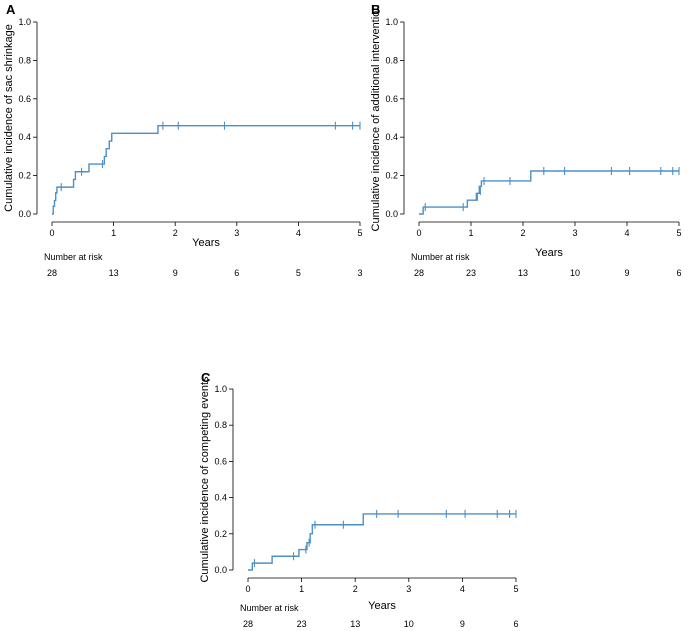 The width and height of the screenshot is (691, 631). What do you see at coordinates (205, 479) in the screenshot?
I see `y-axis-title: Cumulative incidence of competing events` at bounding box center [205, 479].